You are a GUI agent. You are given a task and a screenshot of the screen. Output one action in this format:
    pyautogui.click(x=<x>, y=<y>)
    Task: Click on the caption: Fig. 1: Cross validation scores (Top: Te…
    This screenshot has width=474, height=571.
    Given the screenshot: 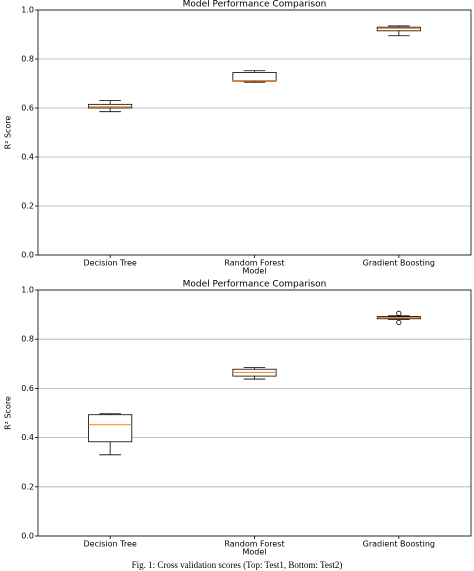 What is the action you would take?
    pyautogui.click(x=237, y=565)
    